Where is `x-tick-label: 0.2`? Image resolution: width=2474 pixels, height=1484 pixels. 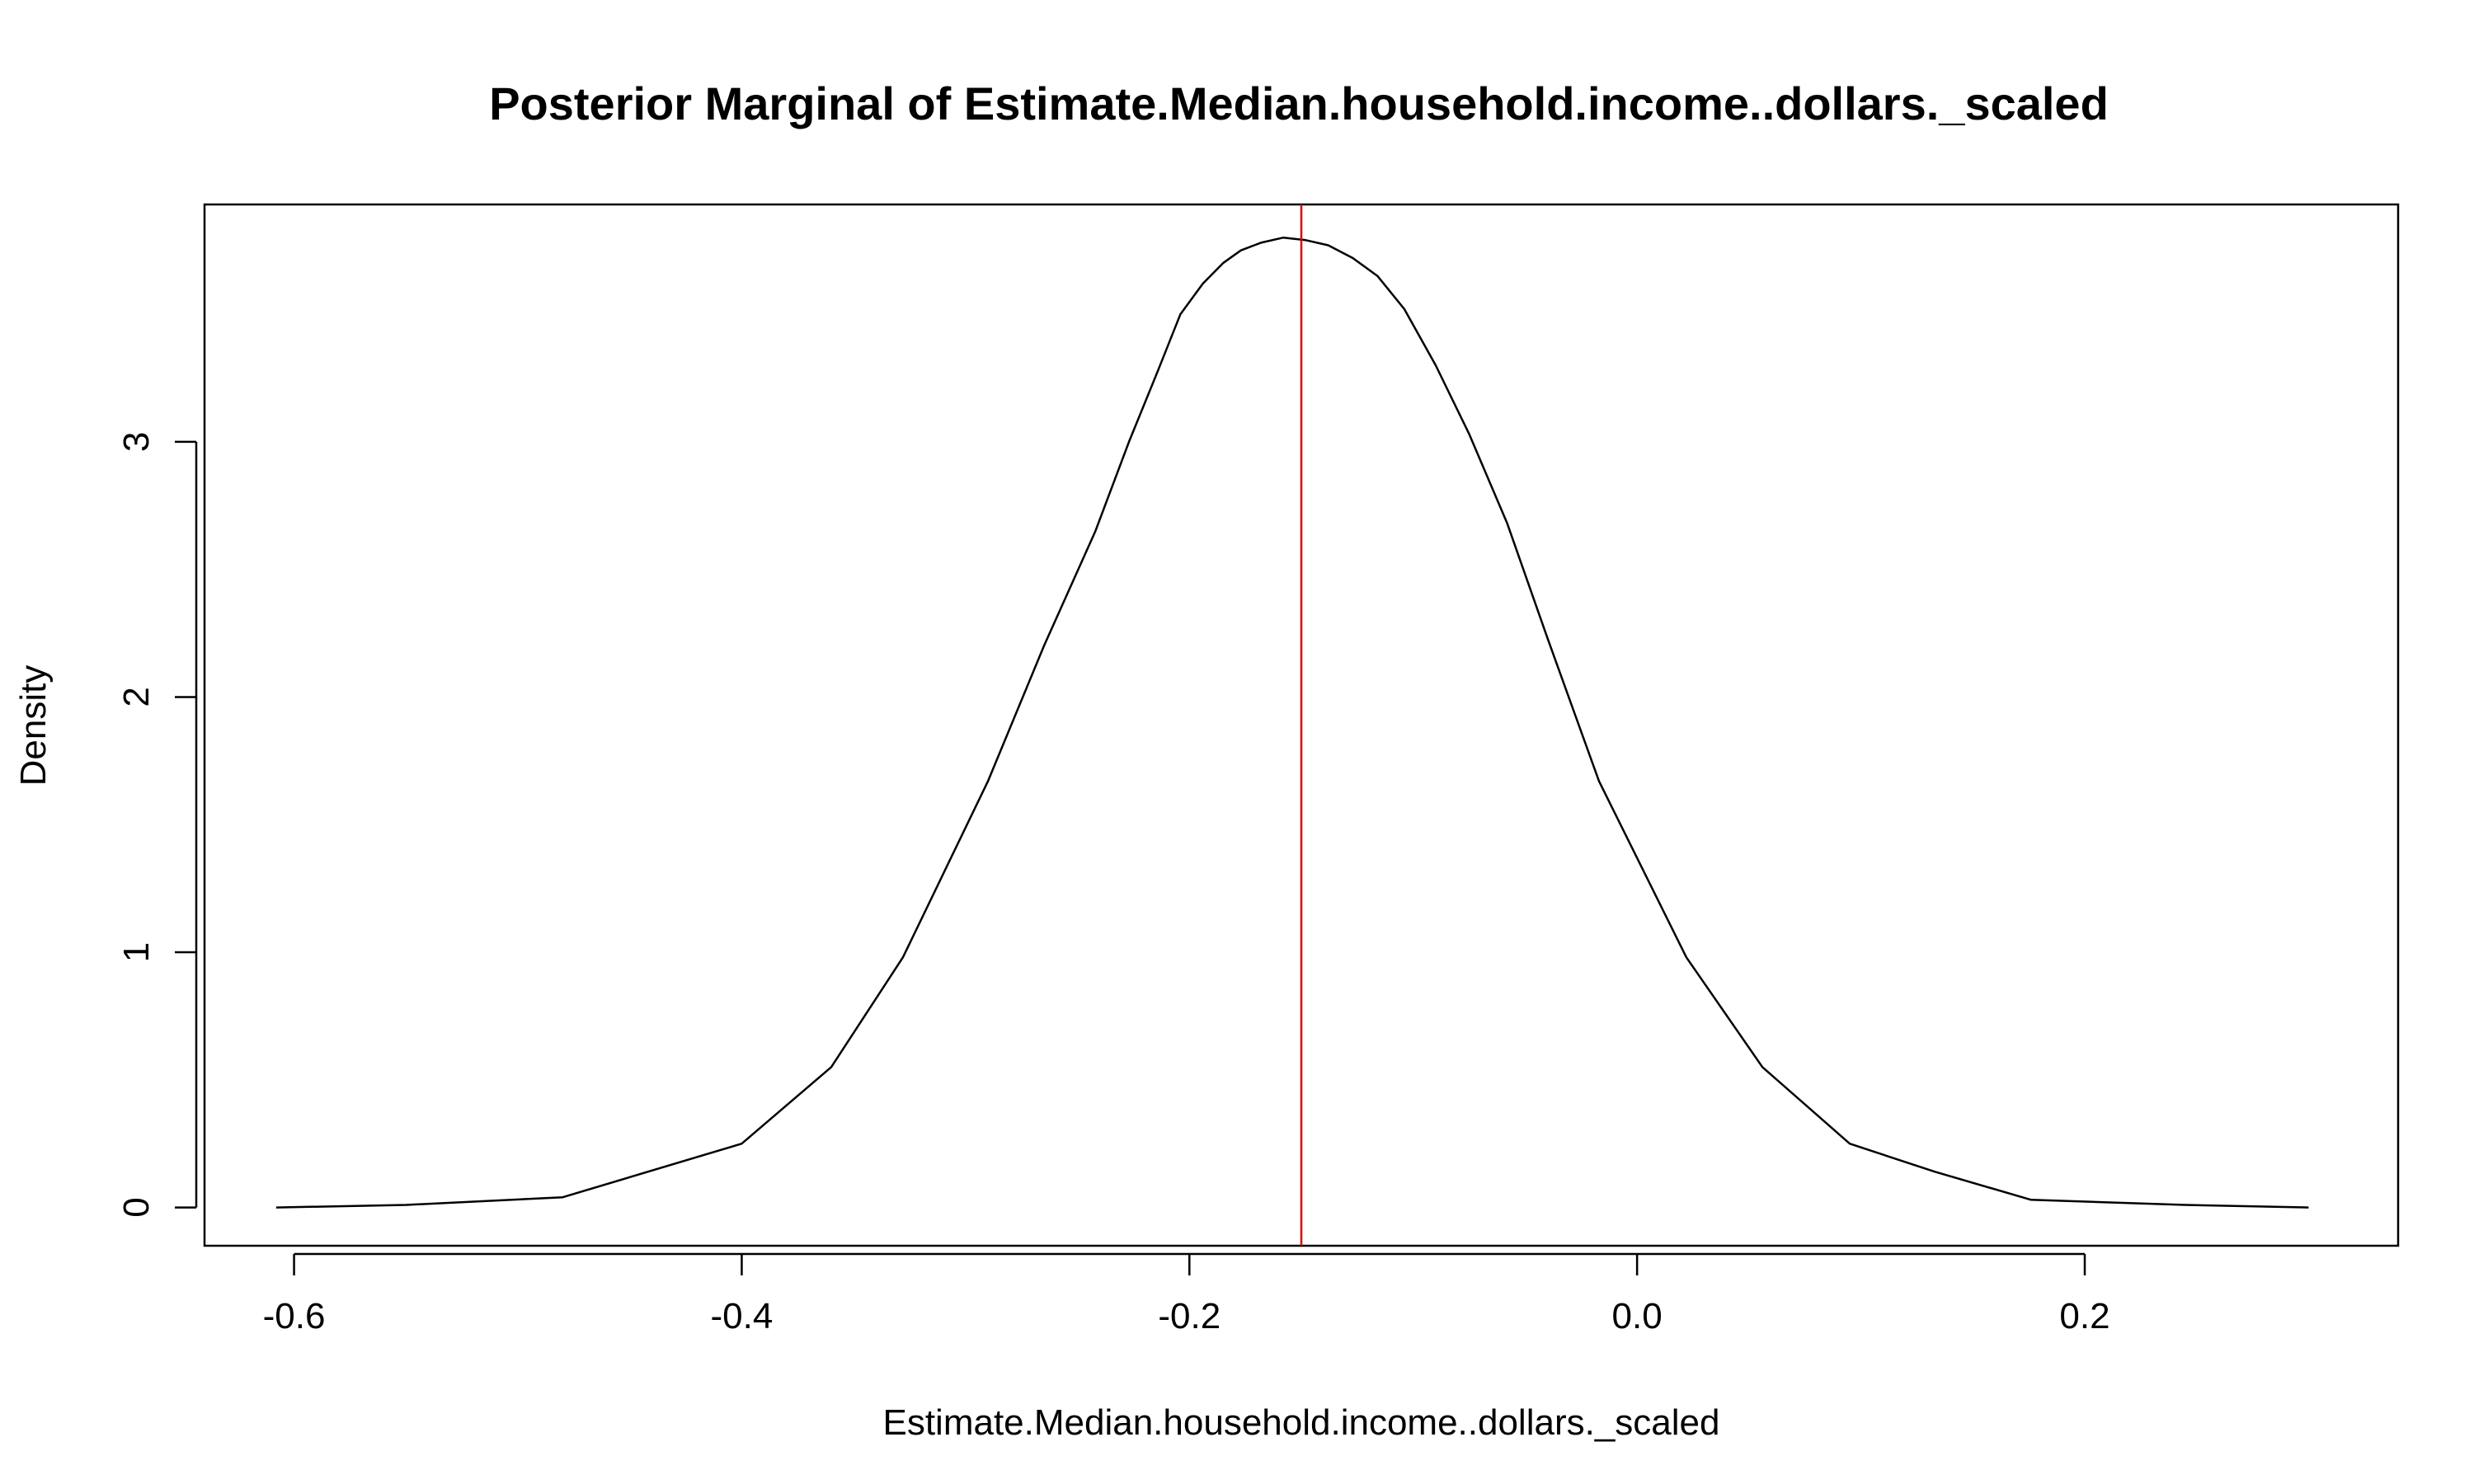
x-tick-label: 0.2 is located at coordinates (2084, 1316).